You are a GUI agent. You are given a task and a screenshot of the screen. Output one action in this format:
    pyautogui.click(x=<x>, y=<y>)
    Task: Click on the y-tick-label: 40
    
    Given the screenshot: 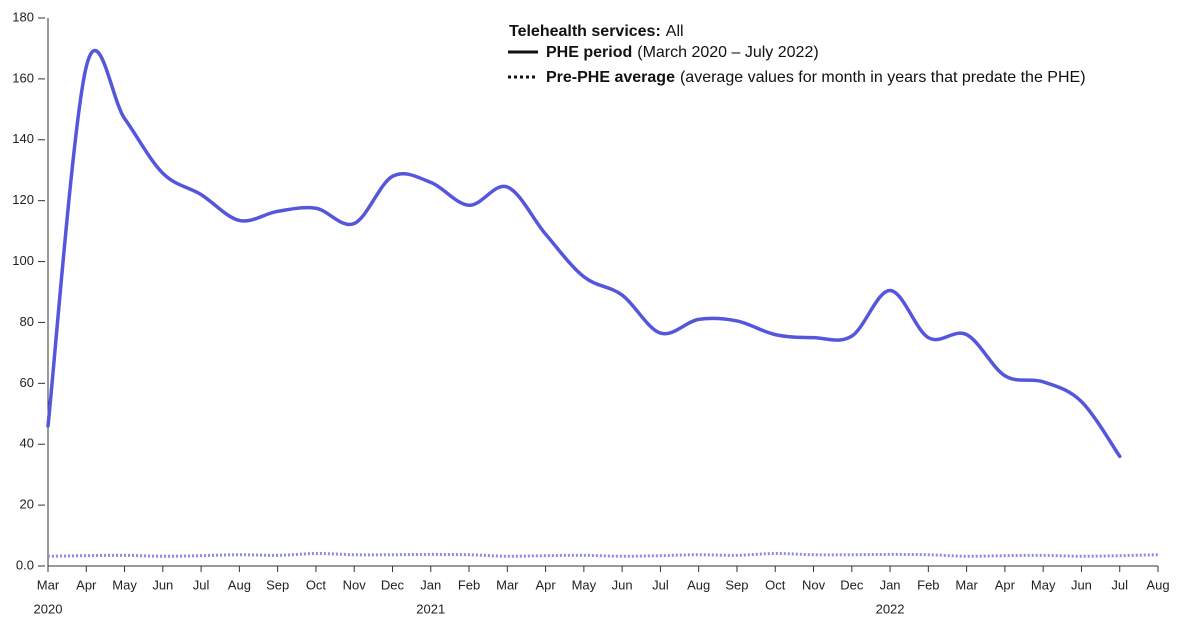 What is the action you would take?
    pyautogui.click(x=27, y=443)
    